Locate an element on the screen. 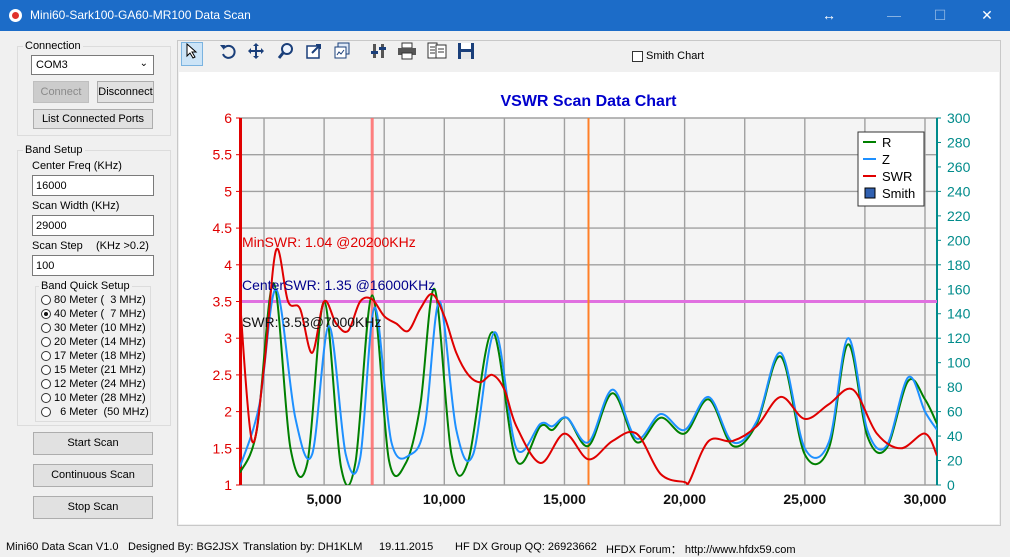 The width and height of the screenshot is (1010, 557). scan-step-input is located at coordinates (93, 265).